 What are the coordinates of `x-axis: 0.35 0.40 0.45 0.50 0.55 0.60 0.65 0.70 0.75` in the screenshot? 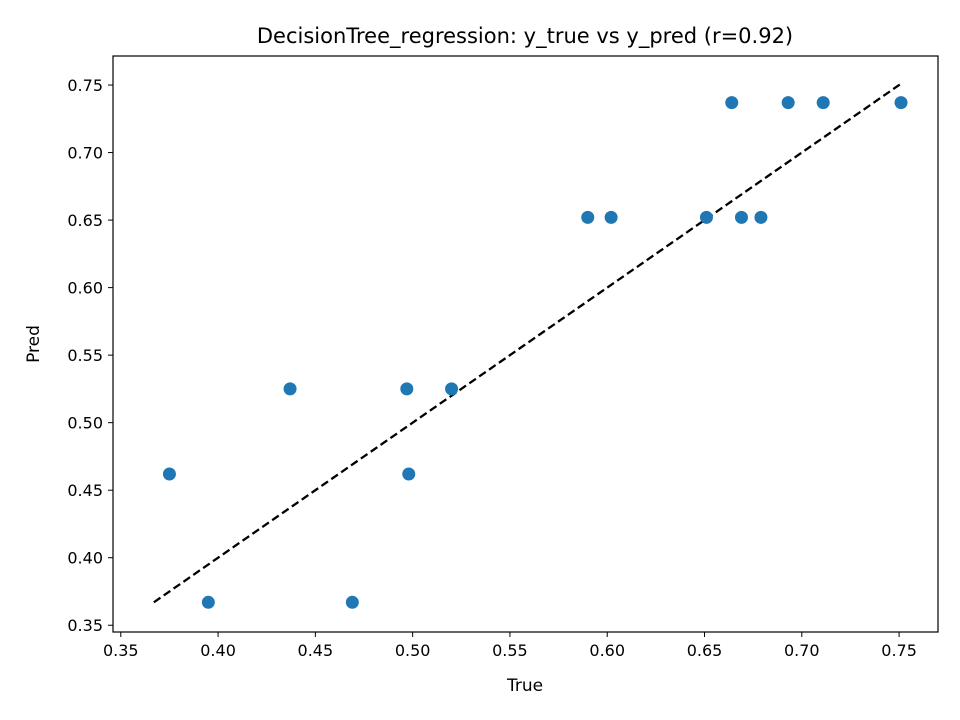 It's located at (510, 646).